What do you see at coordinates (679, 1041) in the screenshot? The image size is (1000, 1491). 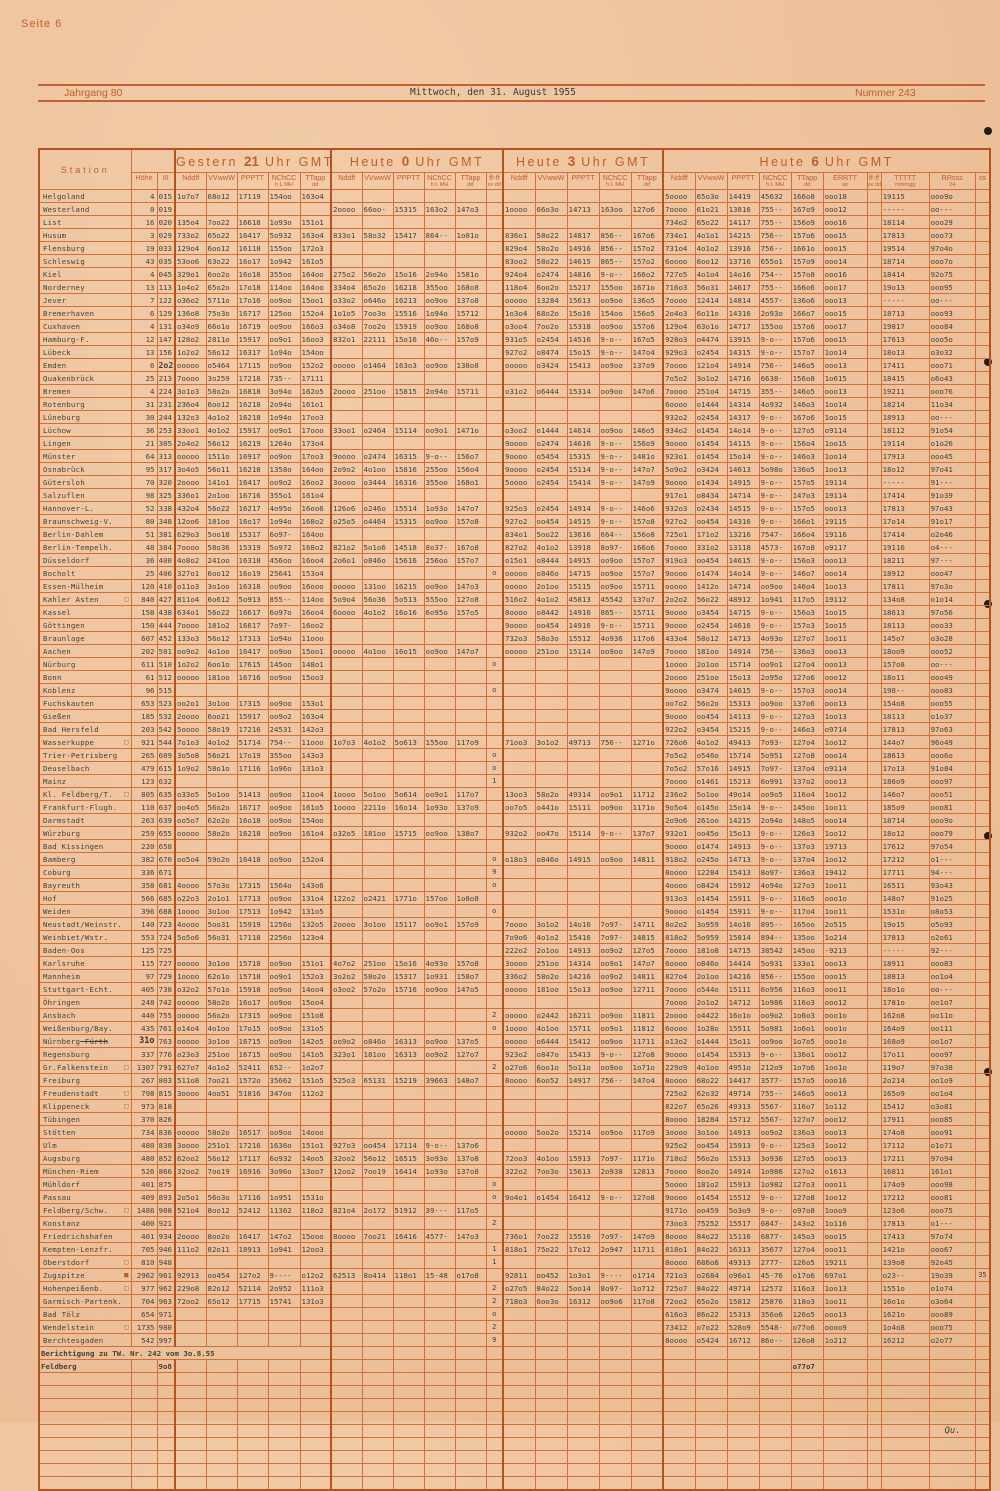 I see `obs-value: o13o2` at bounding box center [679, 1041].